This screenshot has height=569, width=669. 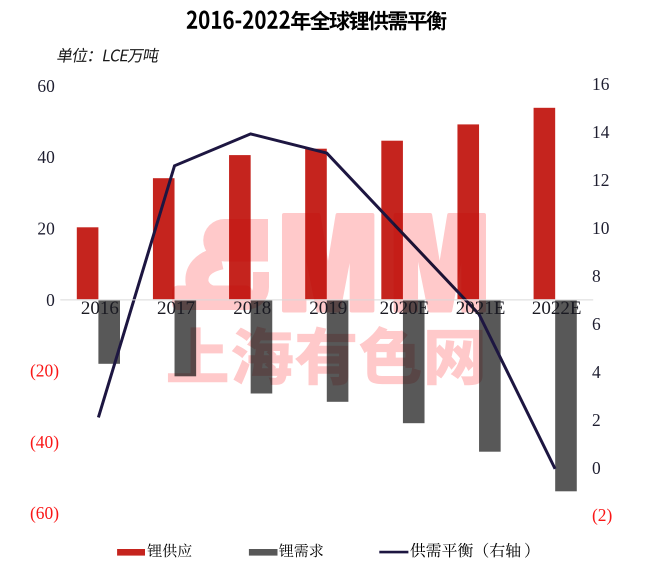 What do you see at coordinates (596, 372) in the screenshot?
I see `svg-text: 4` at bounding box center [596, 372].